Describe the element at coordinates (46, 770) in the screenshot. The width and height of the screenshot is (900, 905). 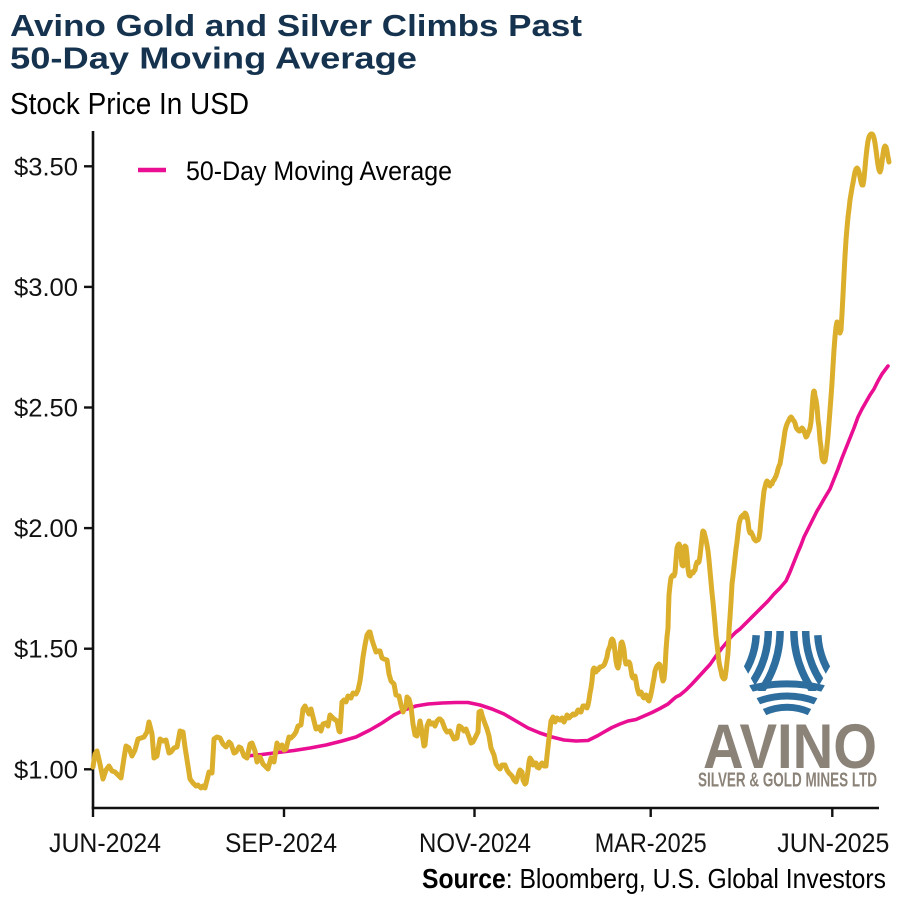
I see `svg-text: $1.00` at that location.